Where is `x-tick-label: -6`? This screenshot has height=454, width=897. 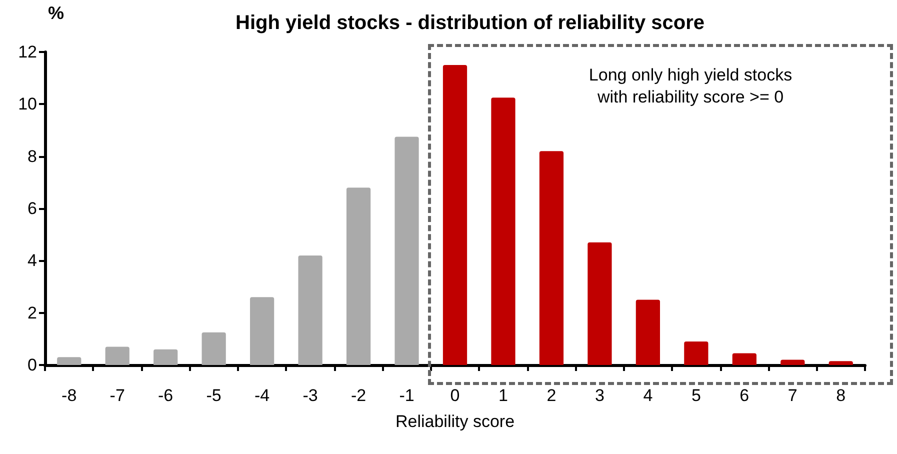 x-tick-label: -6 is located at coordinates (166, 395).